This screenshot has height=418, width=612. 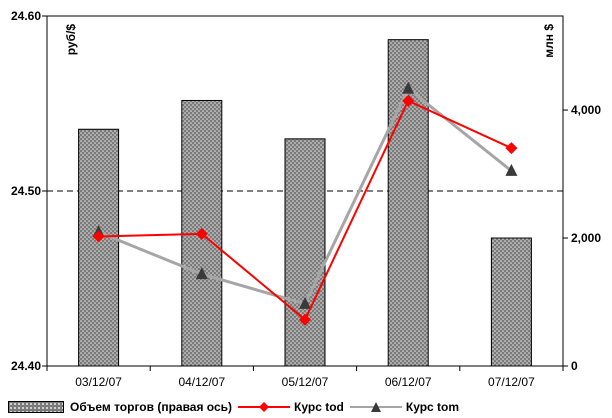 I want to click on x-tick-label: 03/12/07, so click(x=98, y=382).